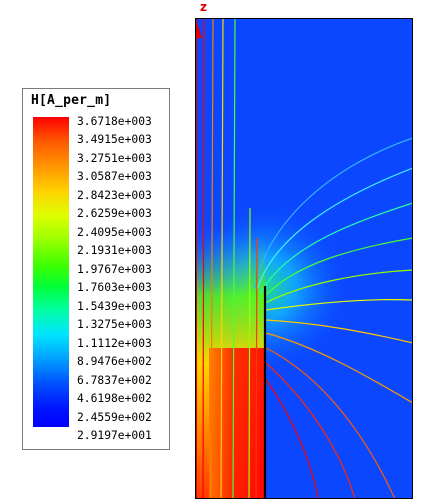  What do you see at coordinates (51, 272) in the screenshot?
I see `legend-colorbar` at bounding box center [51, 272].